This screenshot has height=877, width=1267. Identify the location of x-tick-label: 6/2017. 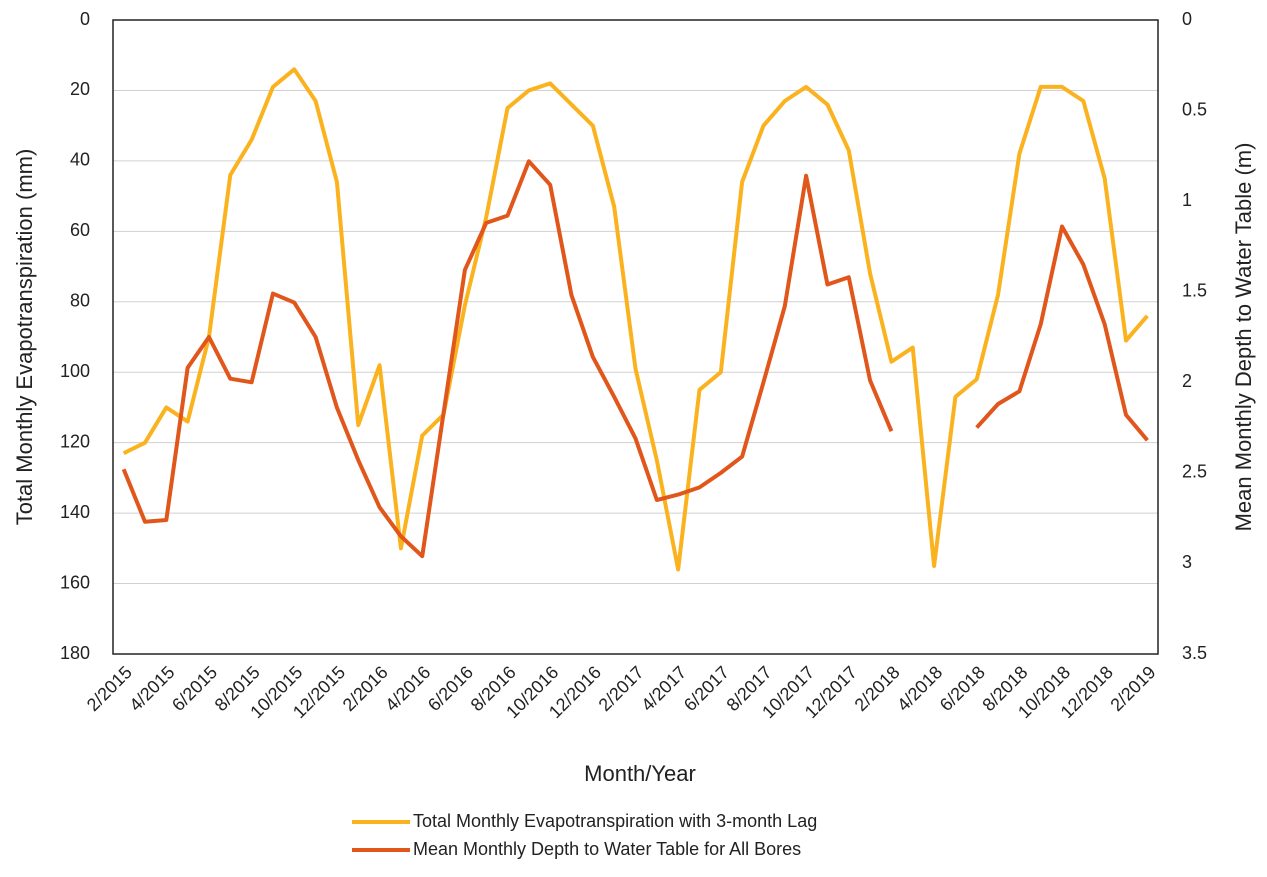
(706, 688).